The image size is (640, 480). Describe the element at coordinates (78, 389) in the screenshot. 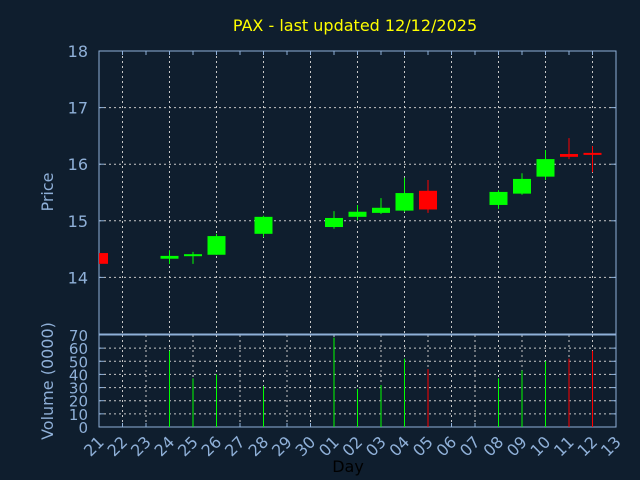

I see `volume-tick-label: 30` at that location.